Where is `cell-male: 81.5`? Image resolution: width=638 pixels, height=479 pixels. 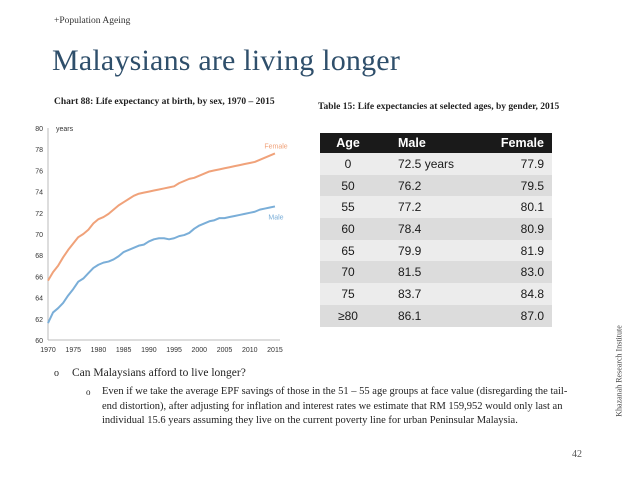
cell-male: 81.5 is located at coordinates (422, 272).